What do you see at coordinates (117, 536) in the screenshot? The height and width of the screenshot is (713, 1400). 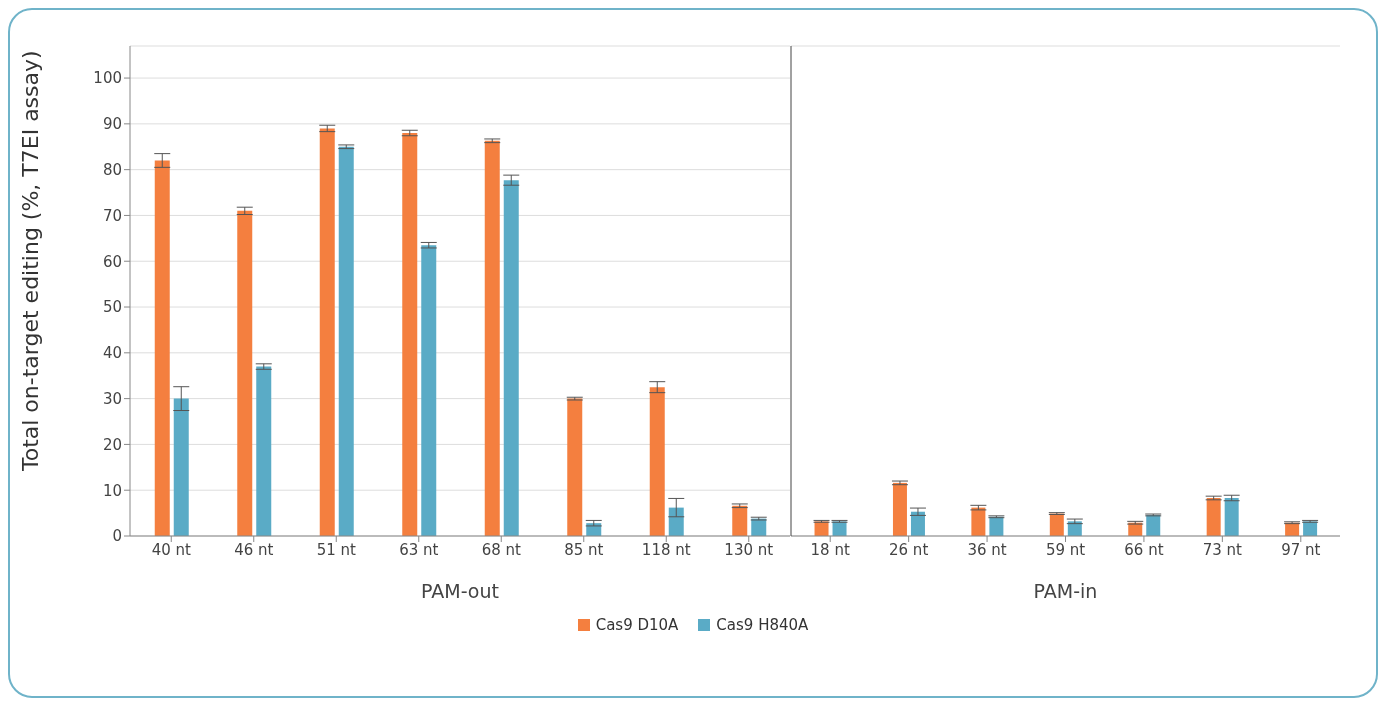 I see `y-tick-label: 0` at bounding box center [117, 536].